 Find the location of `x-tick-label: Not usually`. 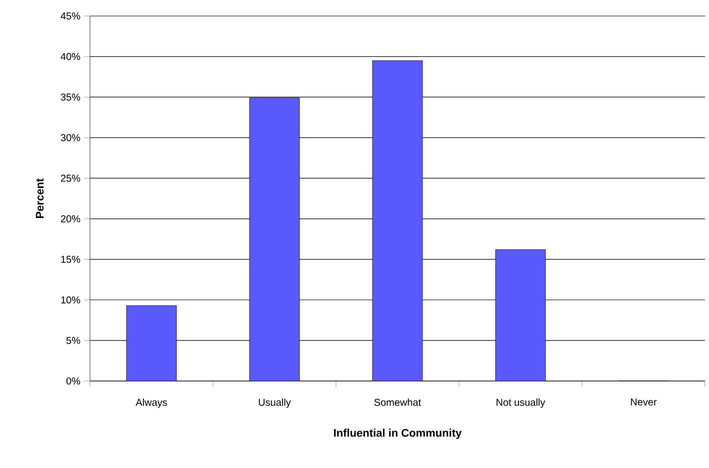

x-tick-label: Not usually is located at coordinates (521, 403).